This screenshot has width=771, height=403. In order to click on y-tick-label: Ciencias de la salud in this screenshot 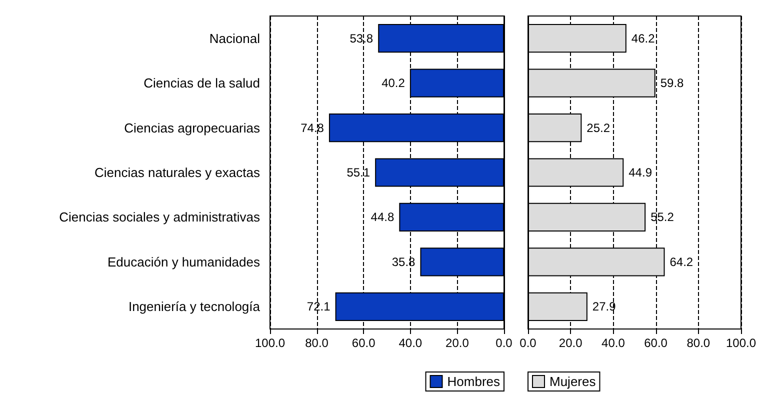, I will do `click(202, 83)`.